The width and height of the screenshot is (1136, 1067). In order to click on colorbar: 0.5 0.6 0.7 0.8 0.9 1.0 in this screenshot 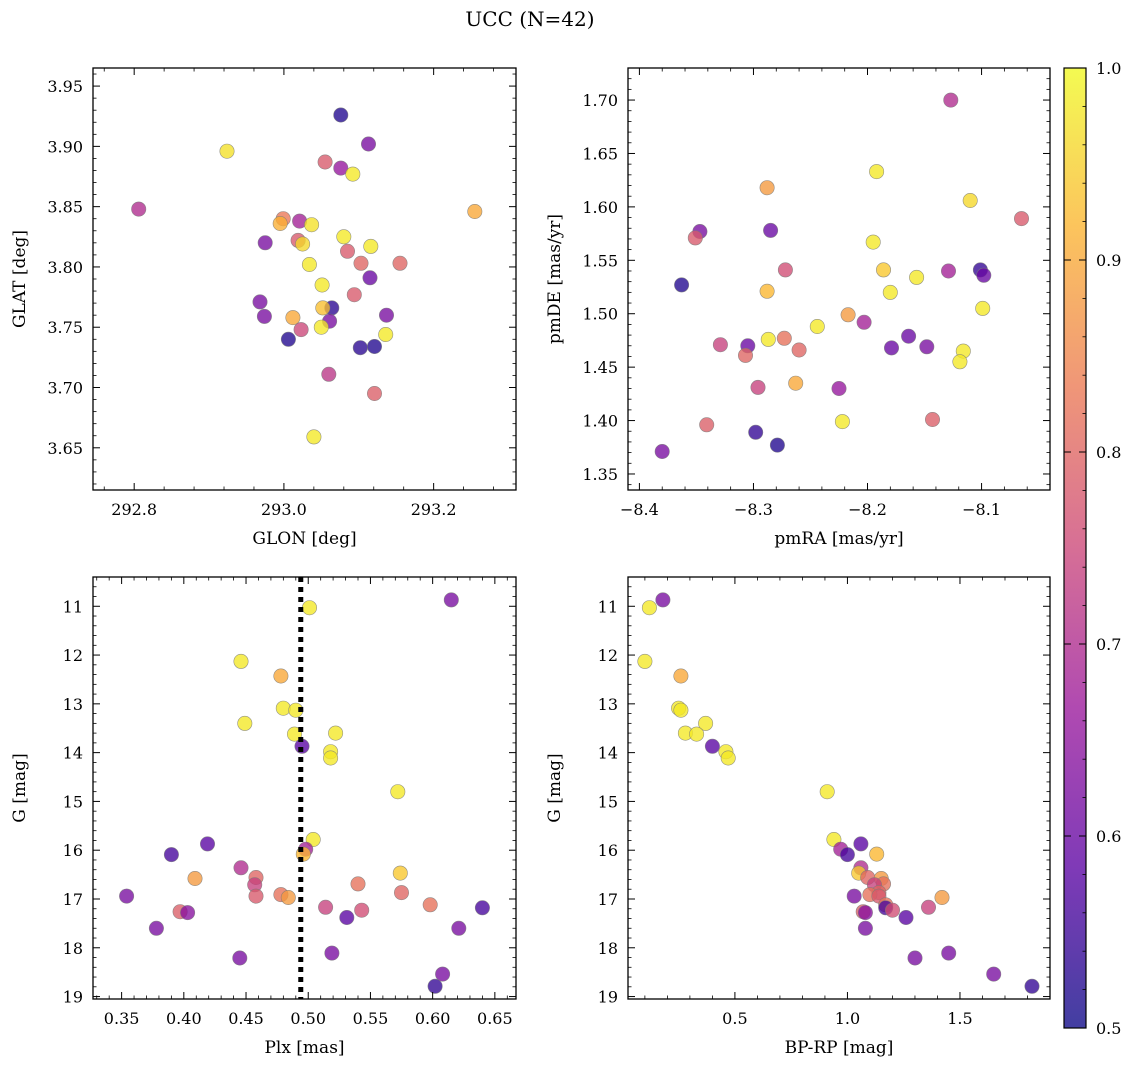, I will do `click(1092, 548)`.